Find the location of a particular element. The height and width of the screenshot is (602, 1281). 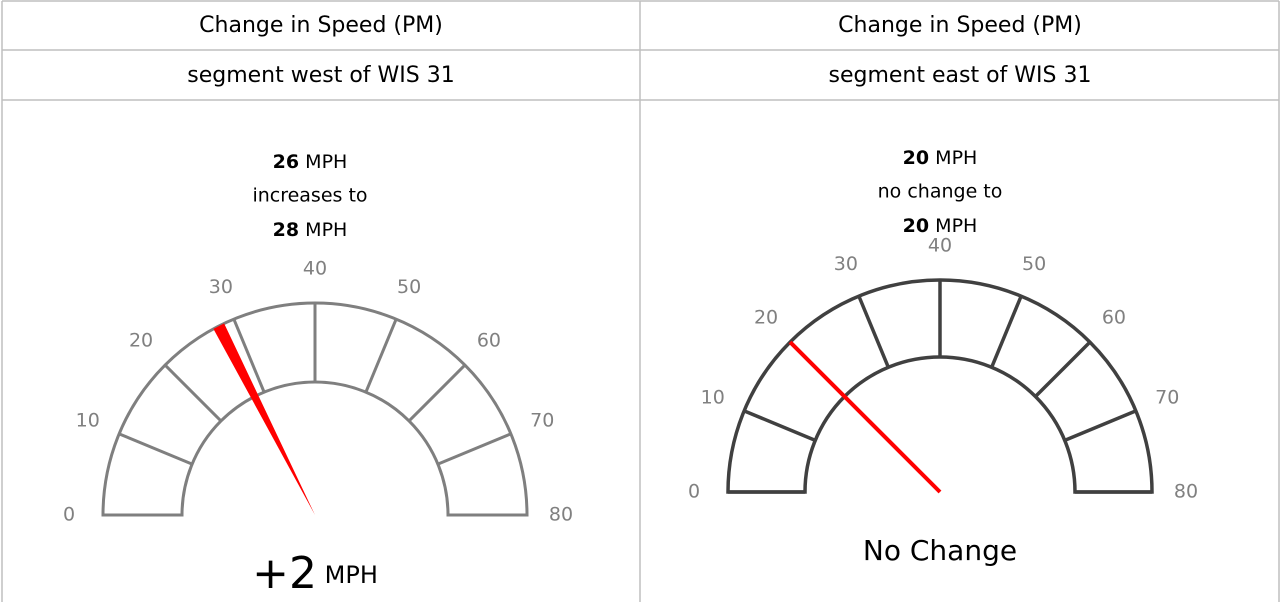

change-verb: increases to is located at coordinates (309, 196).